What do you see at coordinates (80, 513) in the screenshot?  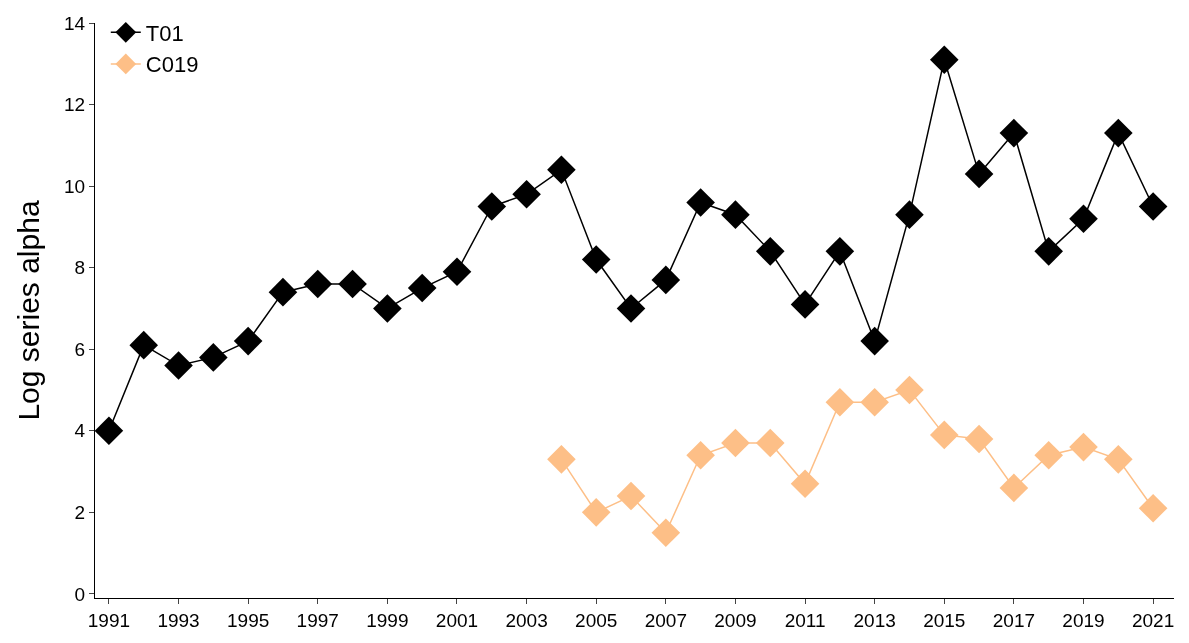 I see `y-tick-label: 2` at bounding box center [80, 513].